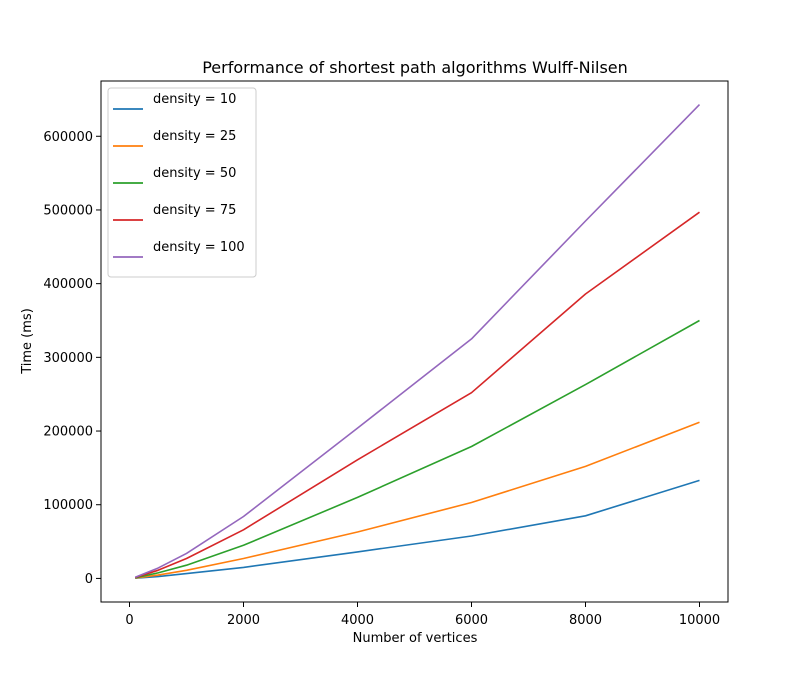 This screenshot has width=810, height=676. Describe the element at coordinates (243, 620) in the screenshot. I see `x-tick-label: 2000` at that location.